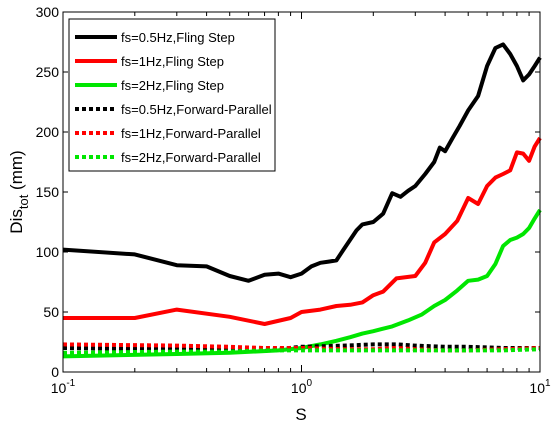 The width and height of the screenshot is (553, 432). I want to click on x-tick-label-exponent: 0, so click(310, 383).